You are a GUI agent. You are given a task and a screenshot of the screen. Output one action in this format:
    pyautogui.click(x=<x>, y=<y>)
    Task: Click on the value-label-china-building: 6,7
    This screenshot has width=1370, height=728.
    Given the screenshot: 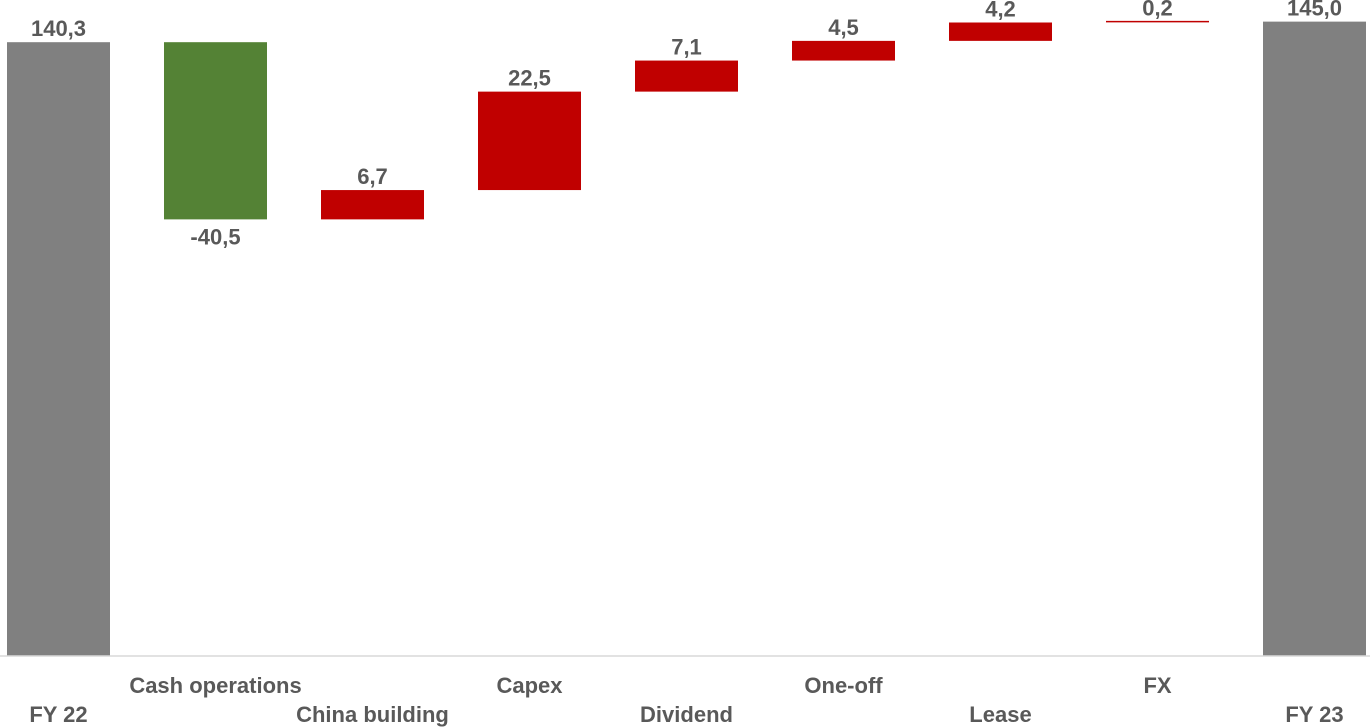 What is the action you would take?
    pyautogui.click(x=372, y=176)
    